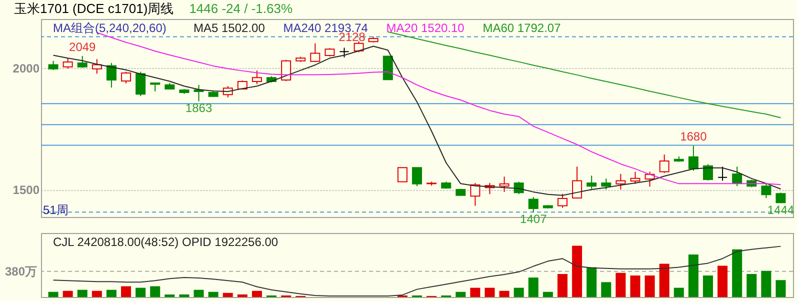 Image resolution: width=802 pixels, height=304 pixels. I want to click on text: MA5 1502.00, so click(230, 28).